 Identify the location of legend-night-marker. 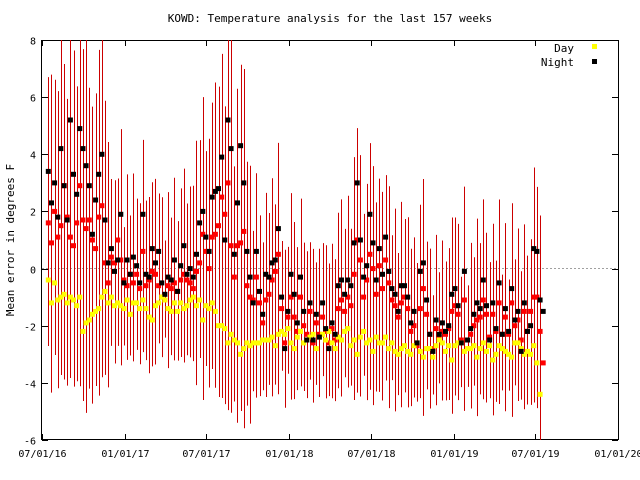
(594, 61).